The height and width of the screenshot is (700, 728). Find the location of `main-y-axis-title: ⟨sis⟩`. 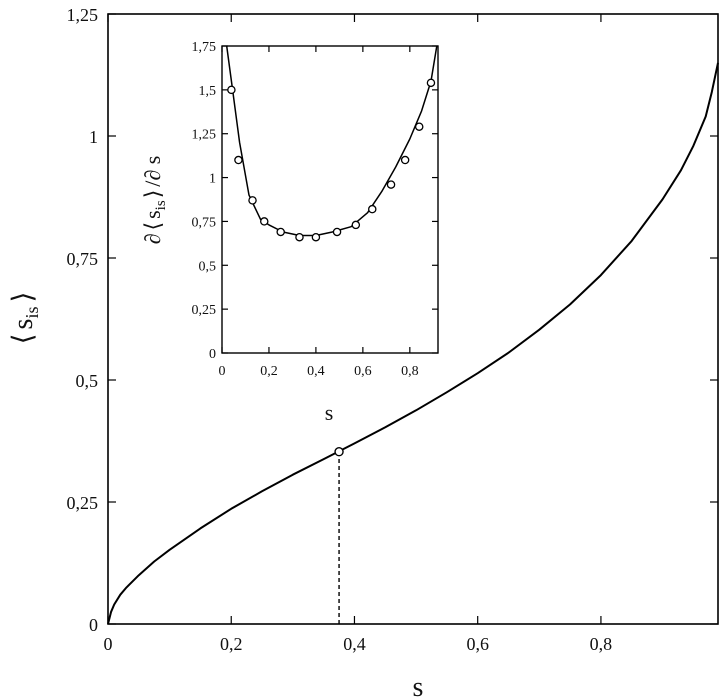

main-y-axis-title: ⟨sis⟩ is located at coordinates (25, 318).